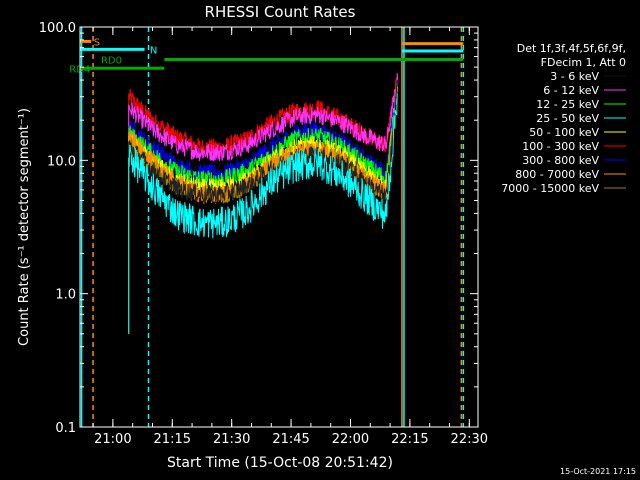 This screenshot has height=480, width=640. Describe the element at coordinates (550, 188) in the screenshot. I see `legend-label: 7000 - 15000 keV` at that location.